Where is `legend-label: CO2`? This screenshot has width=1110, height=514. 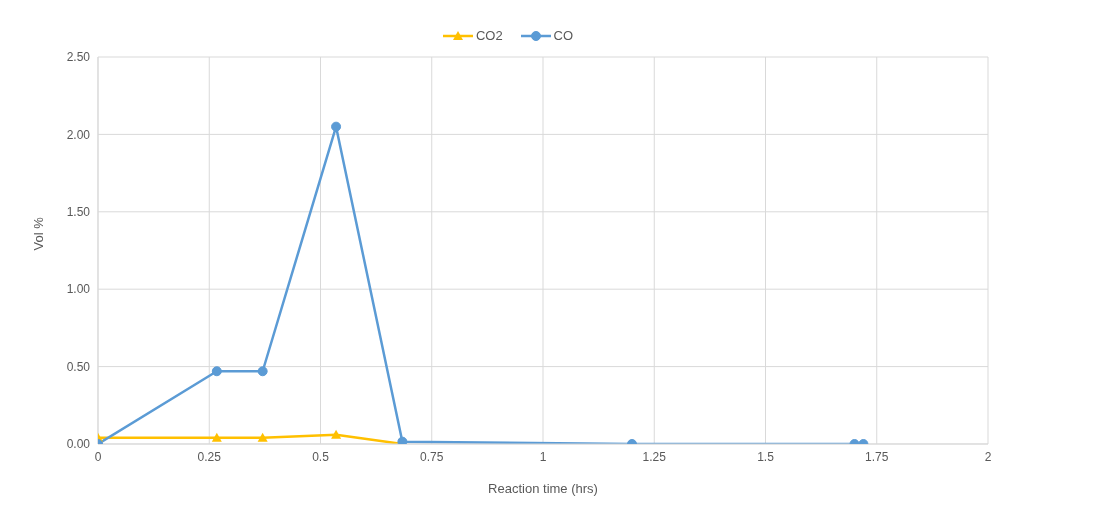
legend-label: CO2 is located at coordinates (489, 35).